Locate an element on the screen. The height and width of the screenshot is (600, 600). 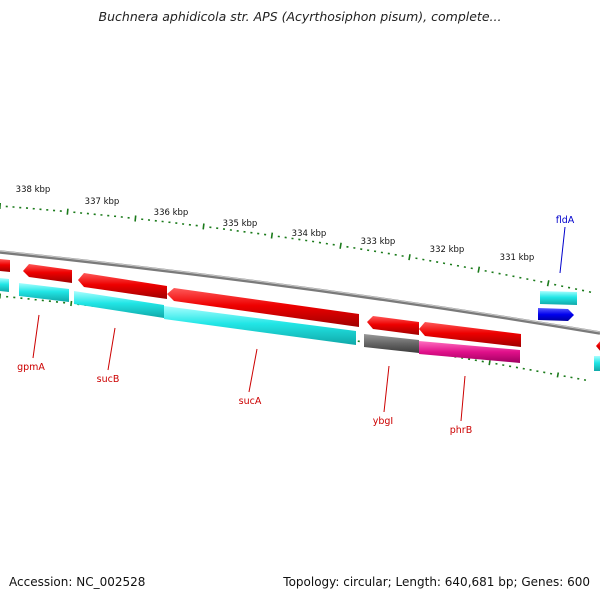
gene-label-phrB: phrB is located at coordinates (461, 430).